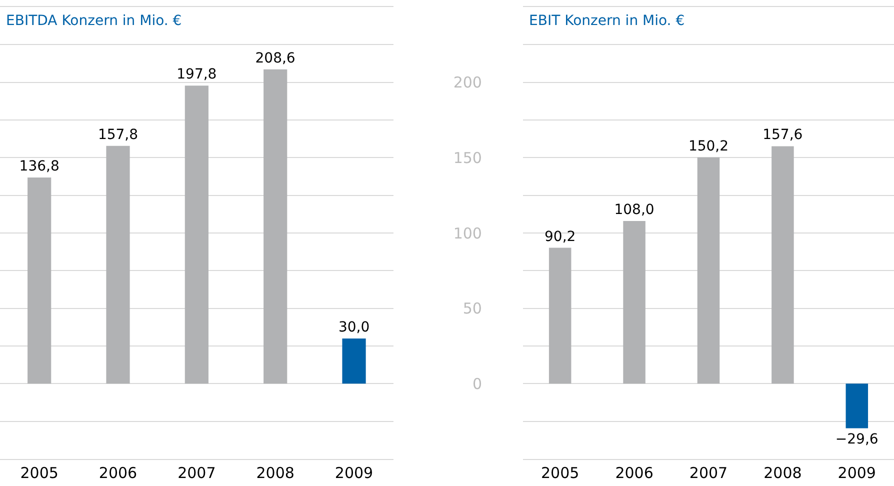 This screenshot has height=486, width=894. What do you see at coordinates (856, 439) in the screenshot?
I see `data-label: −29,6` at bounding box center [856, 439].